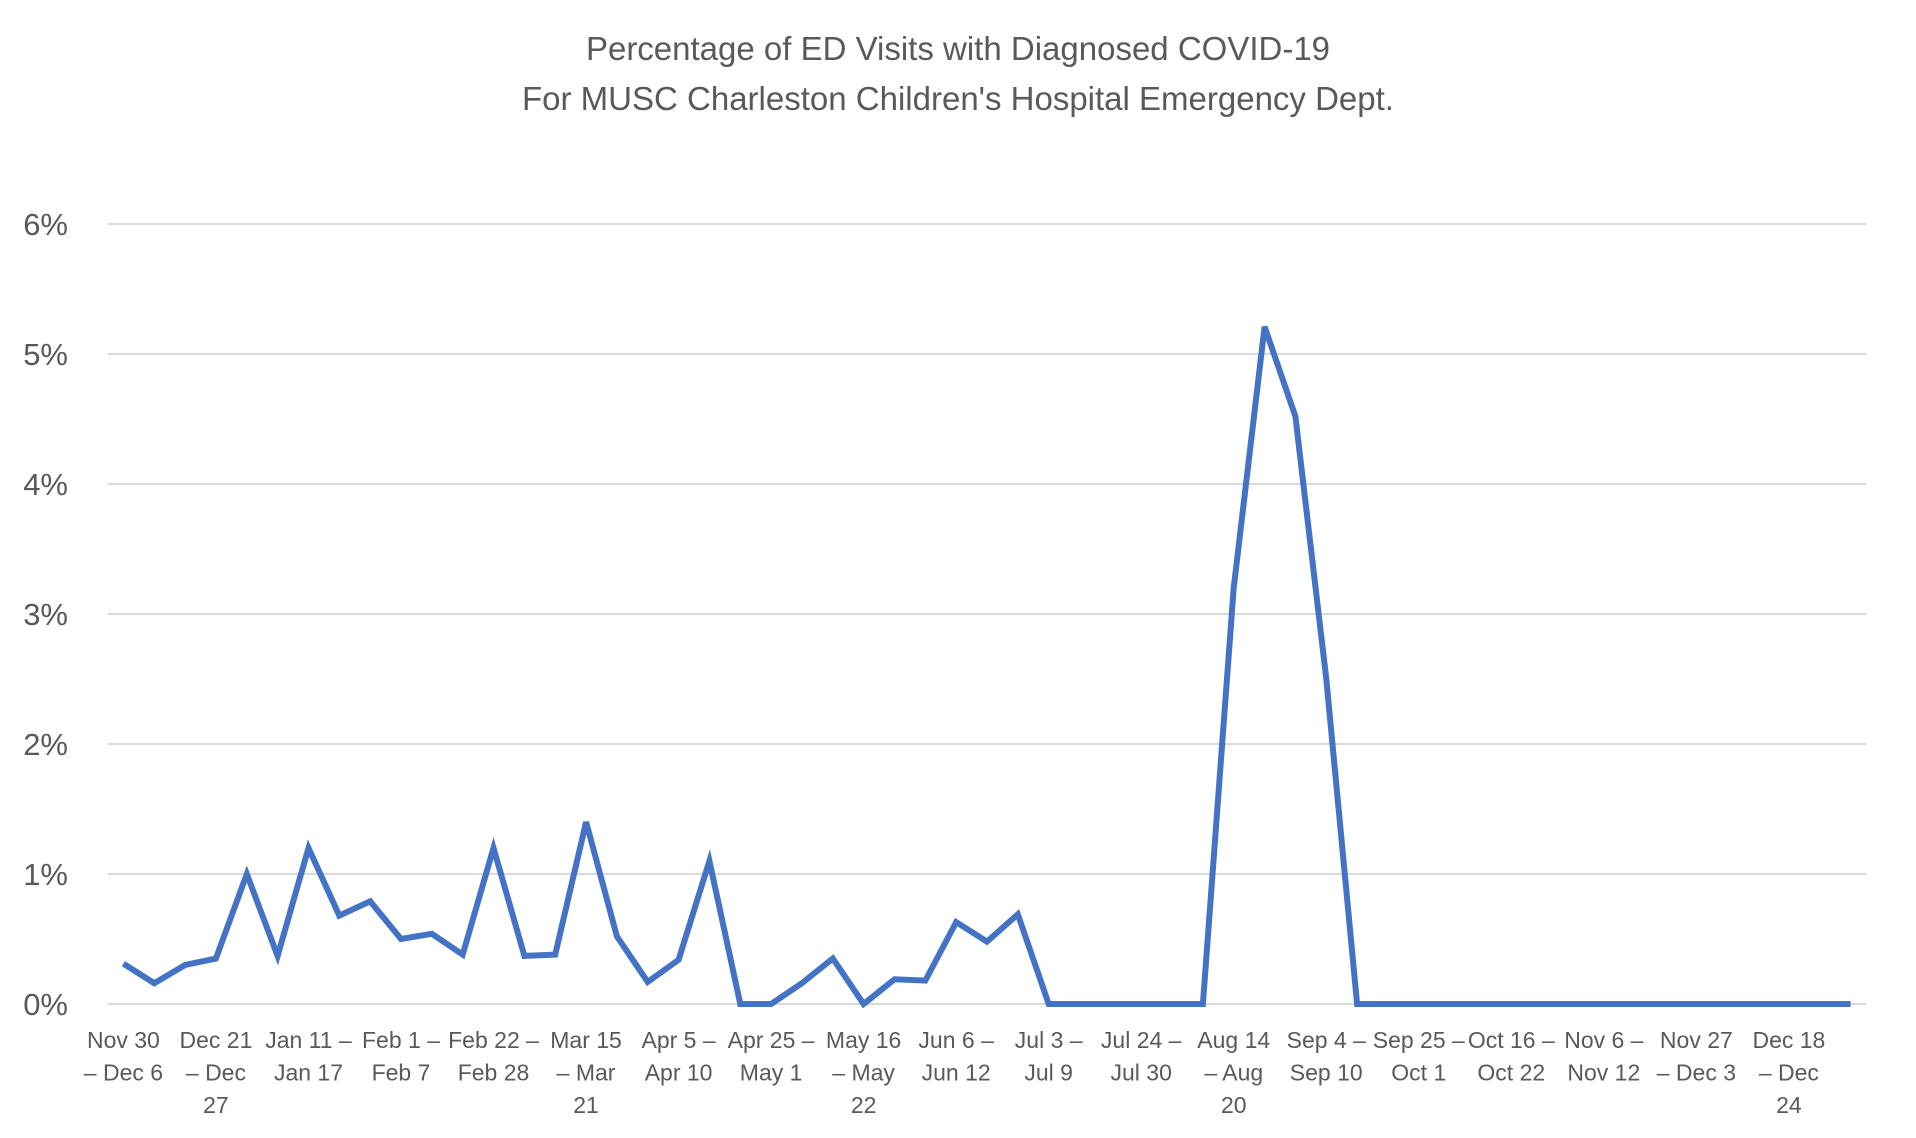 Image resolution: width=1916 pixels, height=1138 pixels. What do you see at coordinates (401, 1056) in the screenshot?
I see `x-tick-label: Feb 1 – Feb 7` at bounding box center [401, 1056].